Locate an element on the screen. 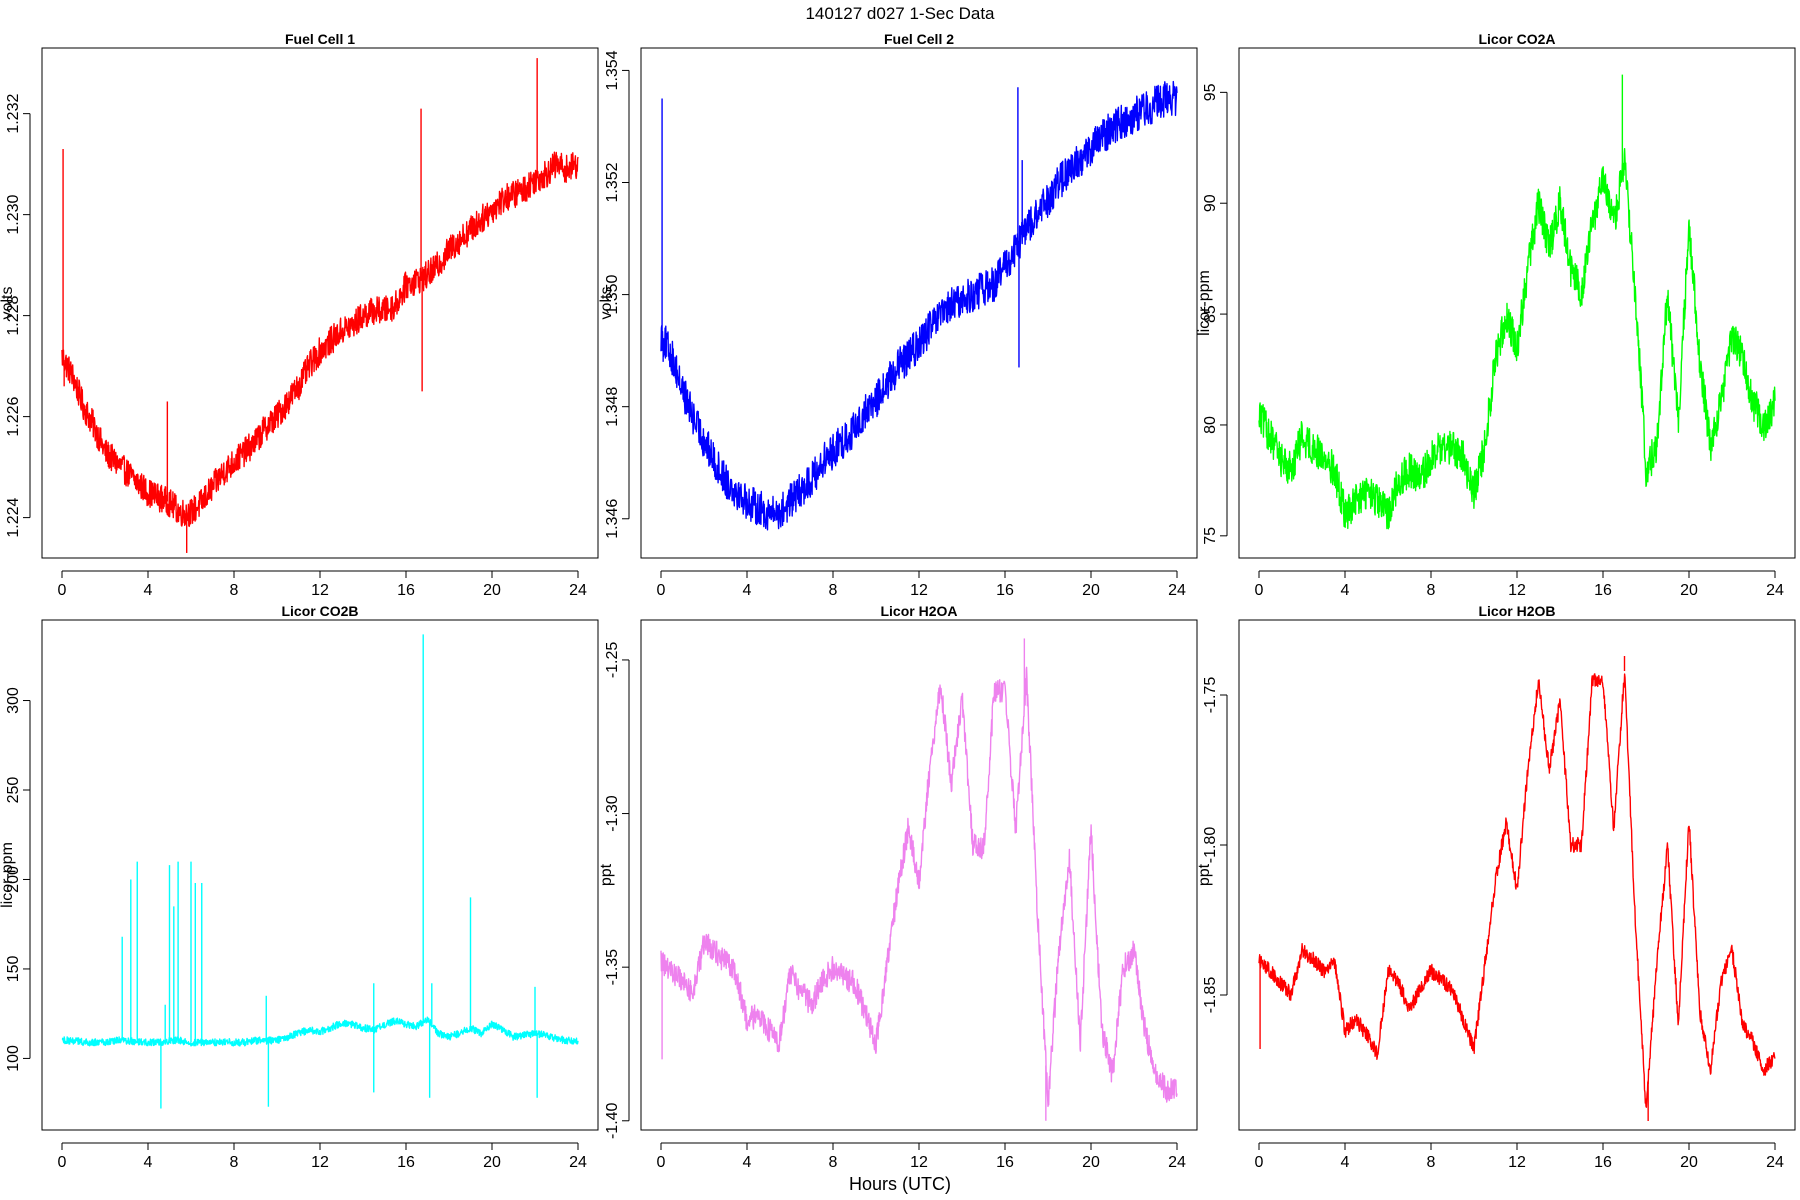 This screenshot has width=1800, height=1200. y-tick-label: 1.352 is located at coordinates (612, 182).